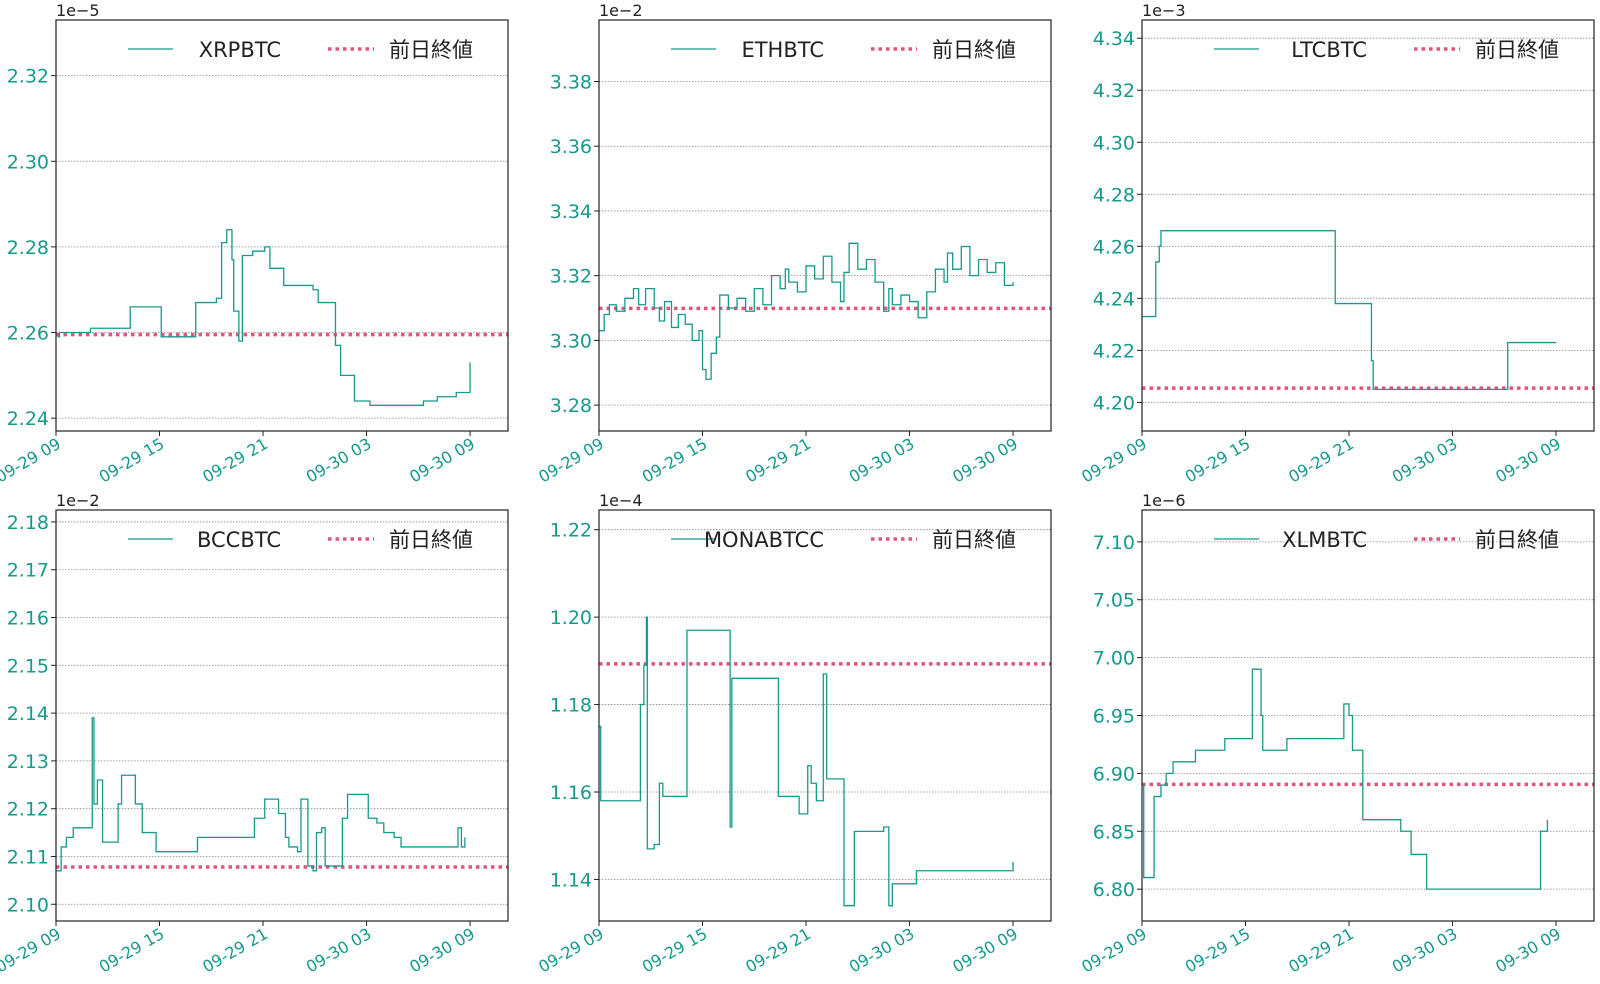 The image size is (1600, 984). I want to click on y-tick-label: 2.30, so click(28, 162).